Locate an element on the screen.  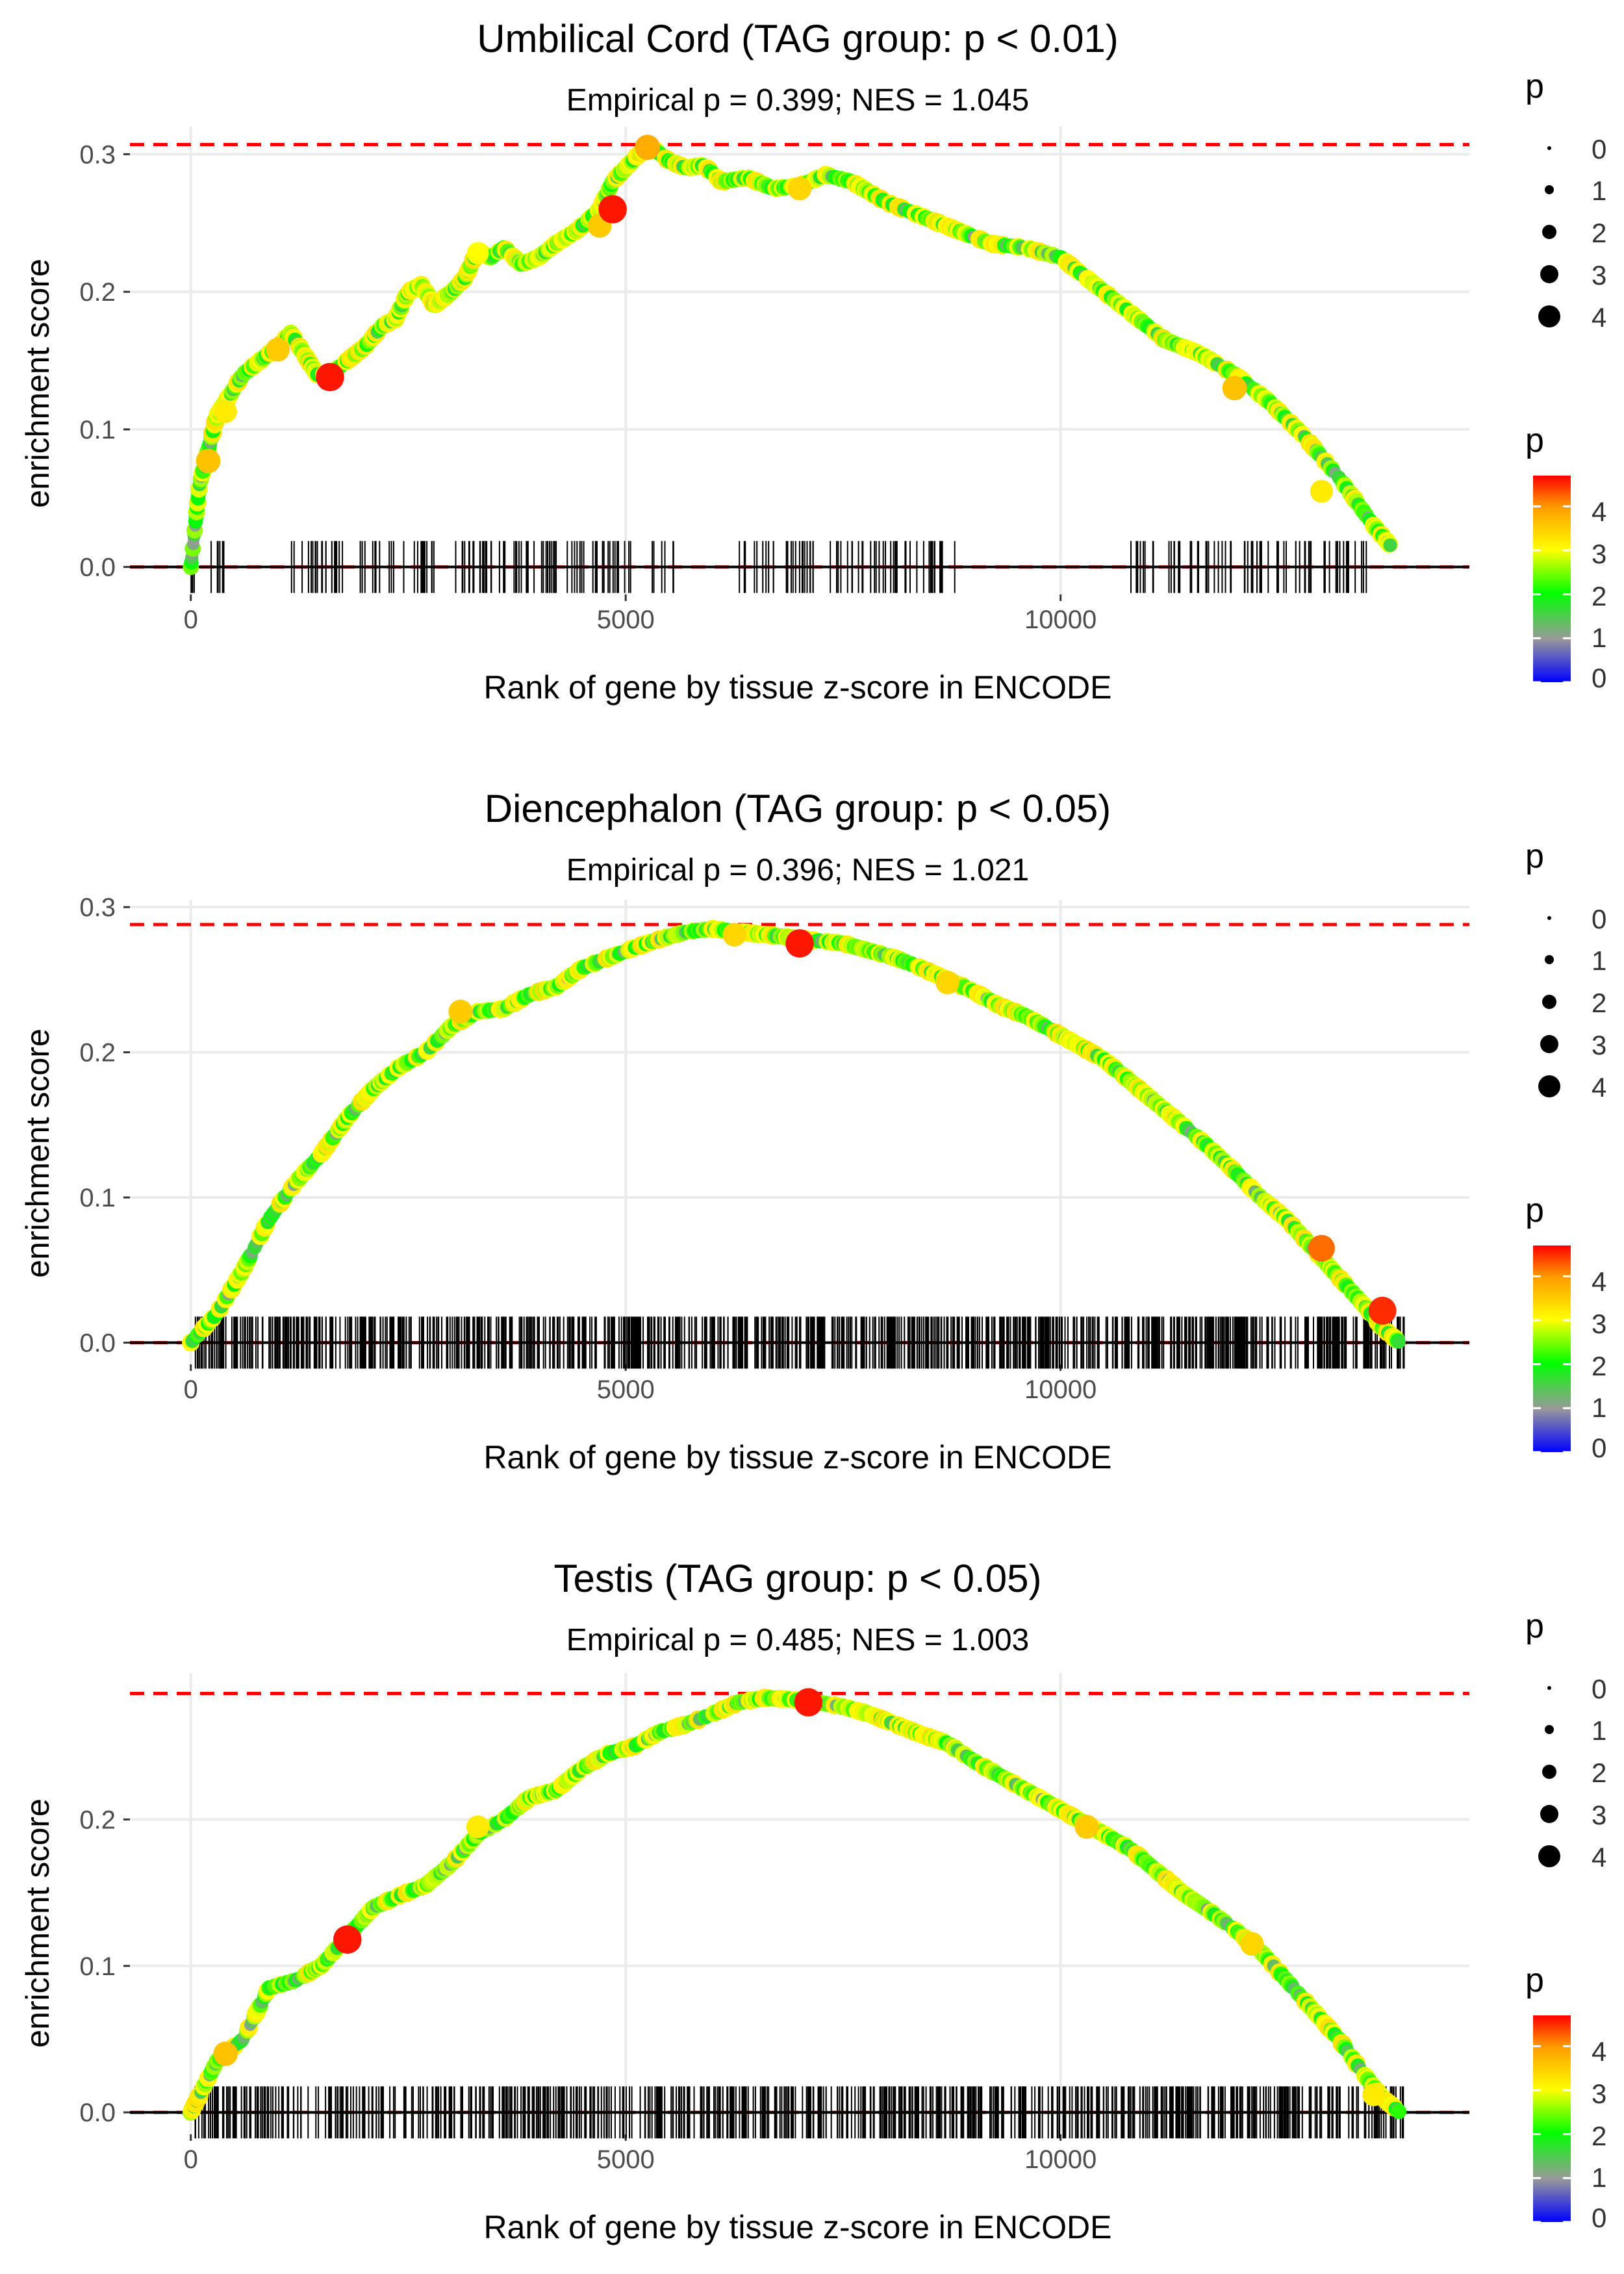
chart-title: Testis (TAG group: p < 0.05) is located at coordinates (798, 1578).